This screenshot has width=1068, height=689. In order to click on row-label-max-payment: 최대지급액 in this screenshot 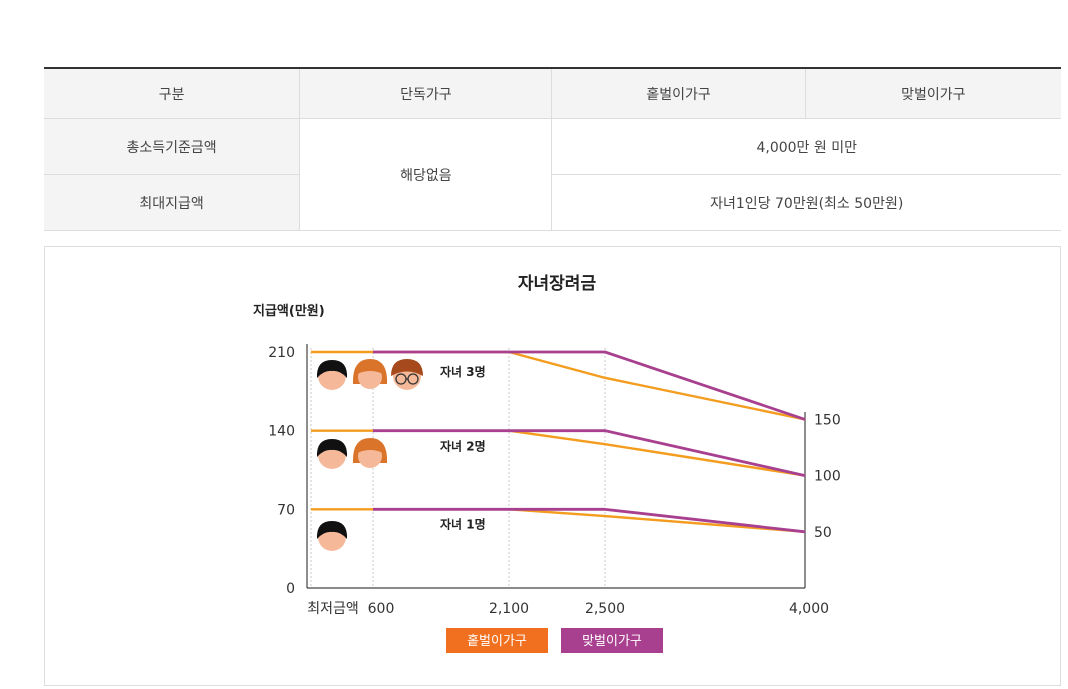, I will do `click(172, 202)`.